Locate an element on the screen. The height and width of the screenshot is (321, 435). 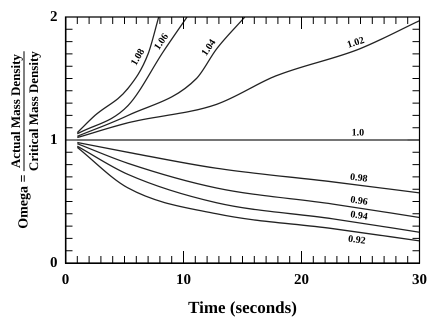
text: 0.98 is located at coordinates (358, 178).